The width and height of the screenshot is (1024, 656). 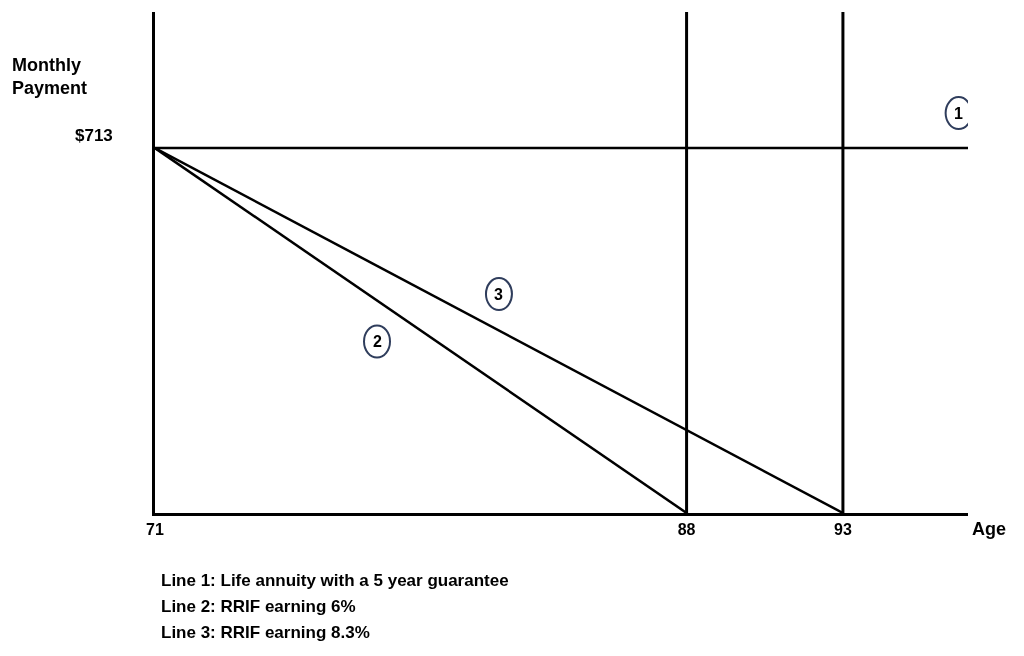 I want to click on x-tick-label: 71, so click(x=155, y=530).